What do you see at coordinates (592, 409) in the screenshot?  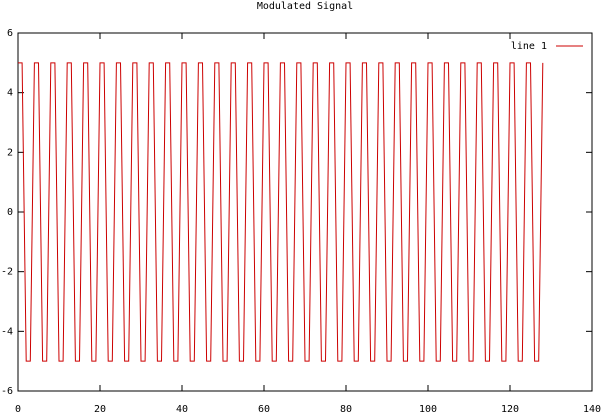 I see `x-tick-label: 140` at bounding box center [592, 409].